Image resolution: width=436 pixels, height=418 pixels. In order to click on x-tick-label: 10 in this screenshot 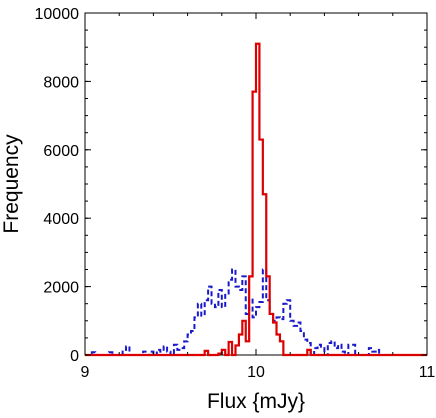, I will do `click(256, 372)`.